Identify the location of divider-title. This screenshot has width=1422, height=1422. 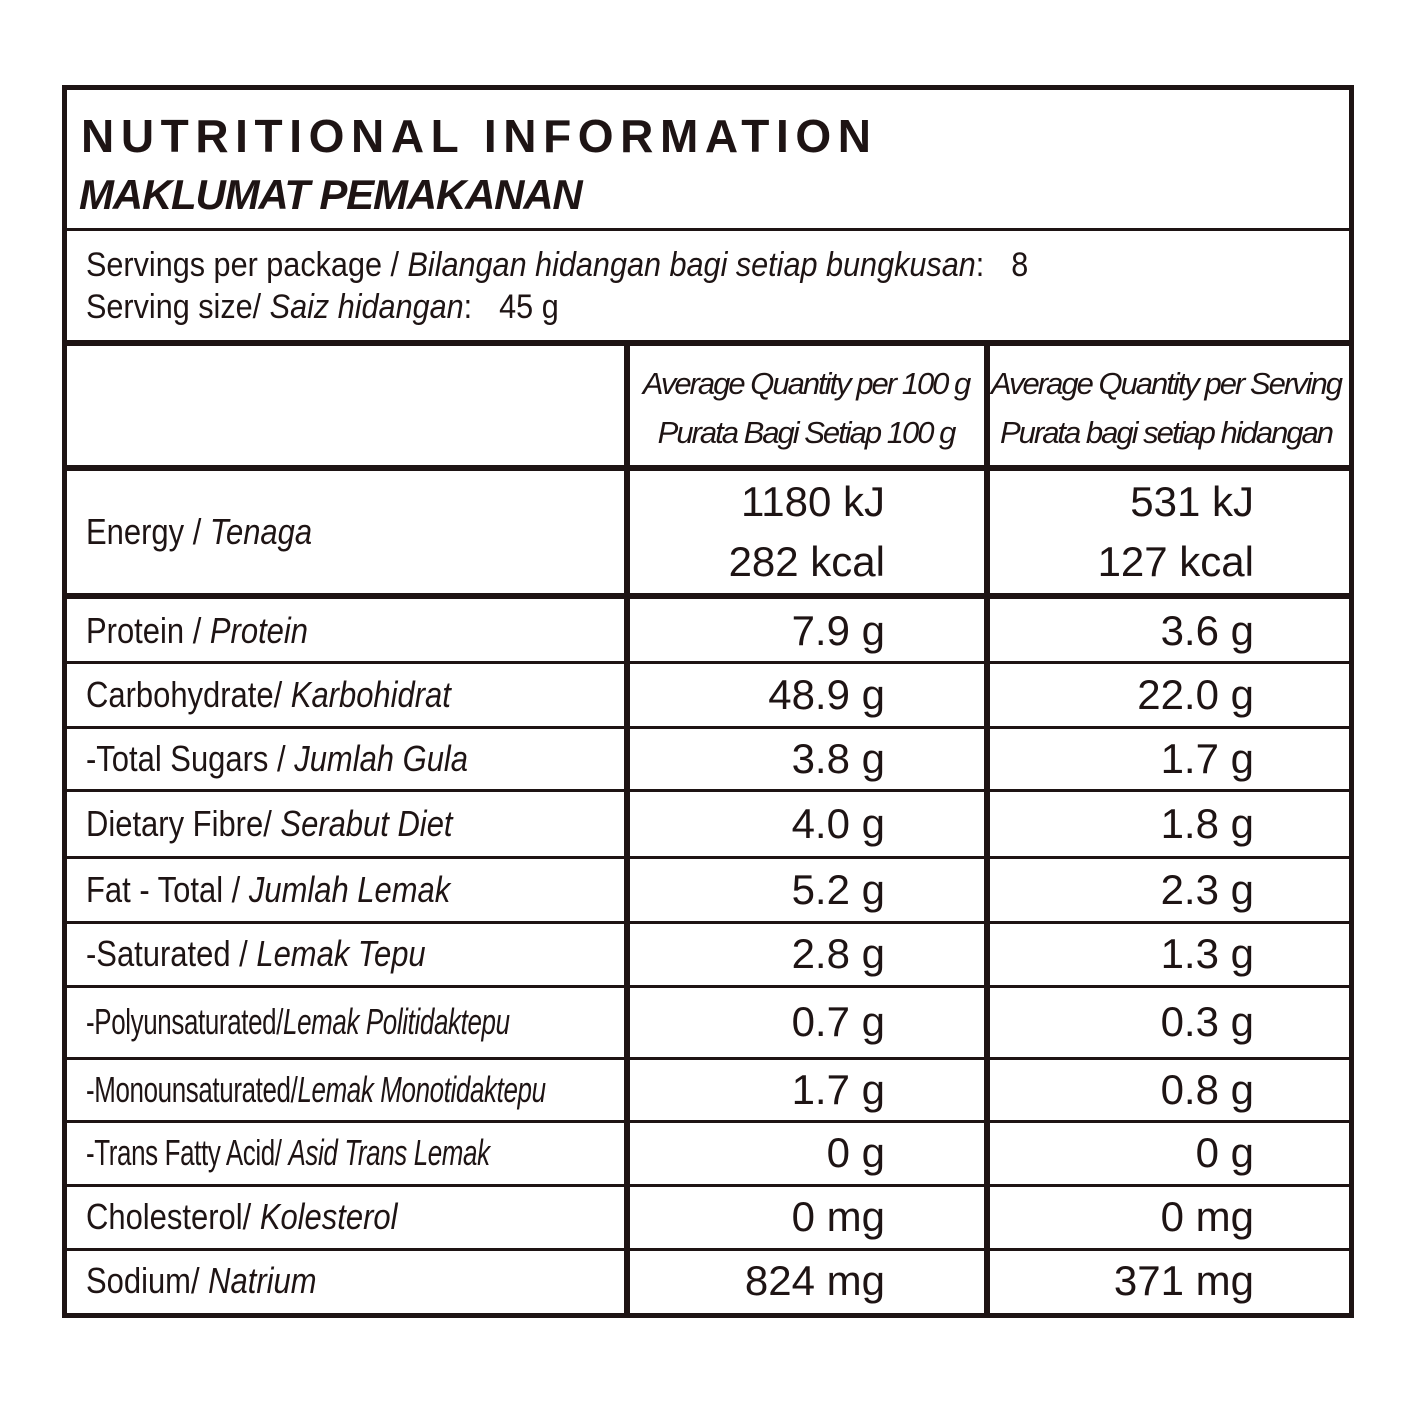
(708, 229).